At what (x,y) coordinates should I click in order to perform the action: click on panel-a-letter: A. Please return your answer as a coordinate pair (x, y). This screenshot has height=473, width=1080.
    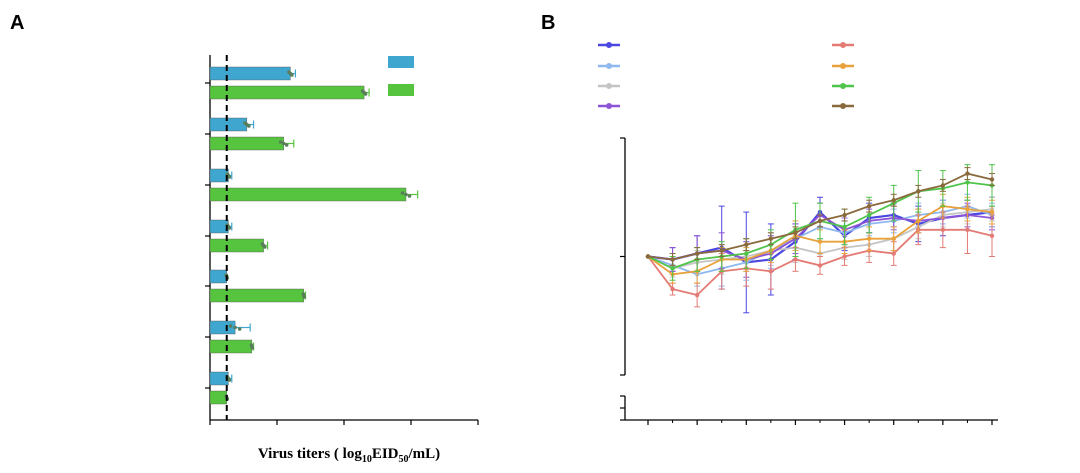
    Looking at the image, I should click on (17, 23).